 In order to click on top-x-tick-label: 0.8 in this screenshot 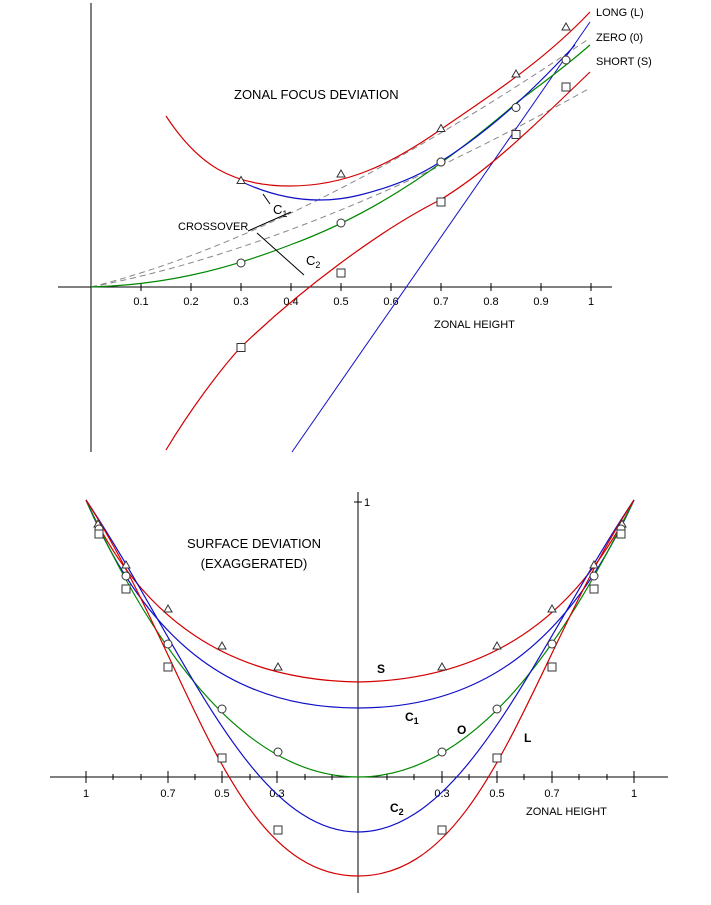, I will do `click(490, 302)`.